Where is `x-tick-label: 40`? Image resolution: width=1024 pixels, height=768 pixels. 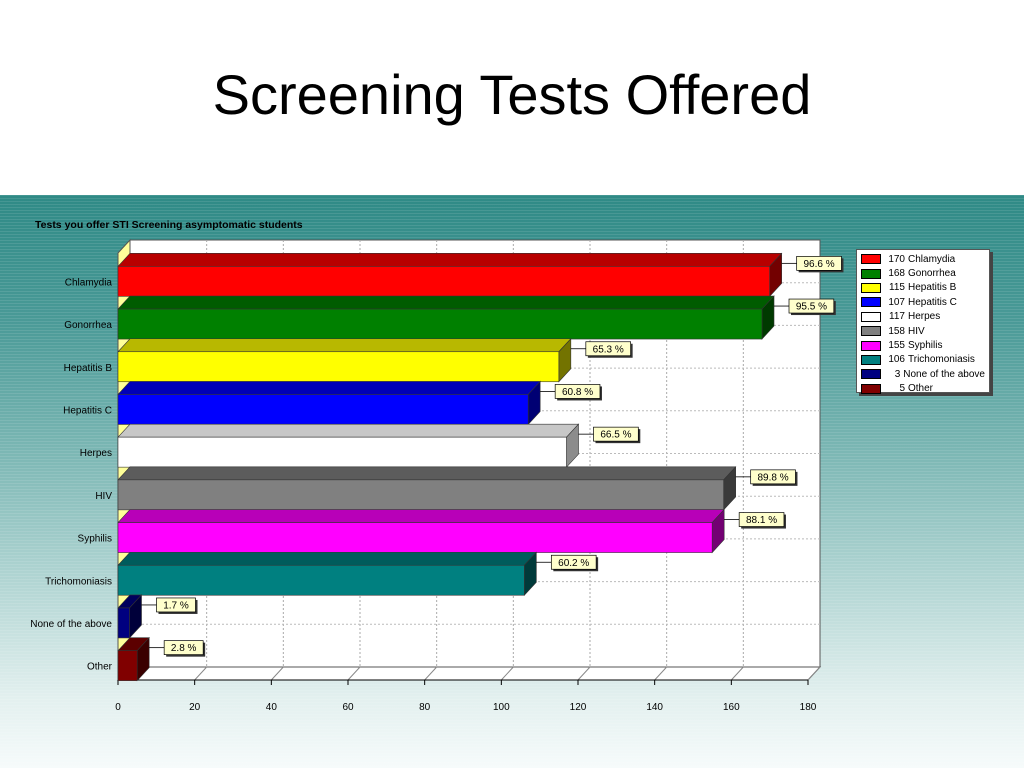
x-tick-label: 40 is located at coordinates (272, 707).